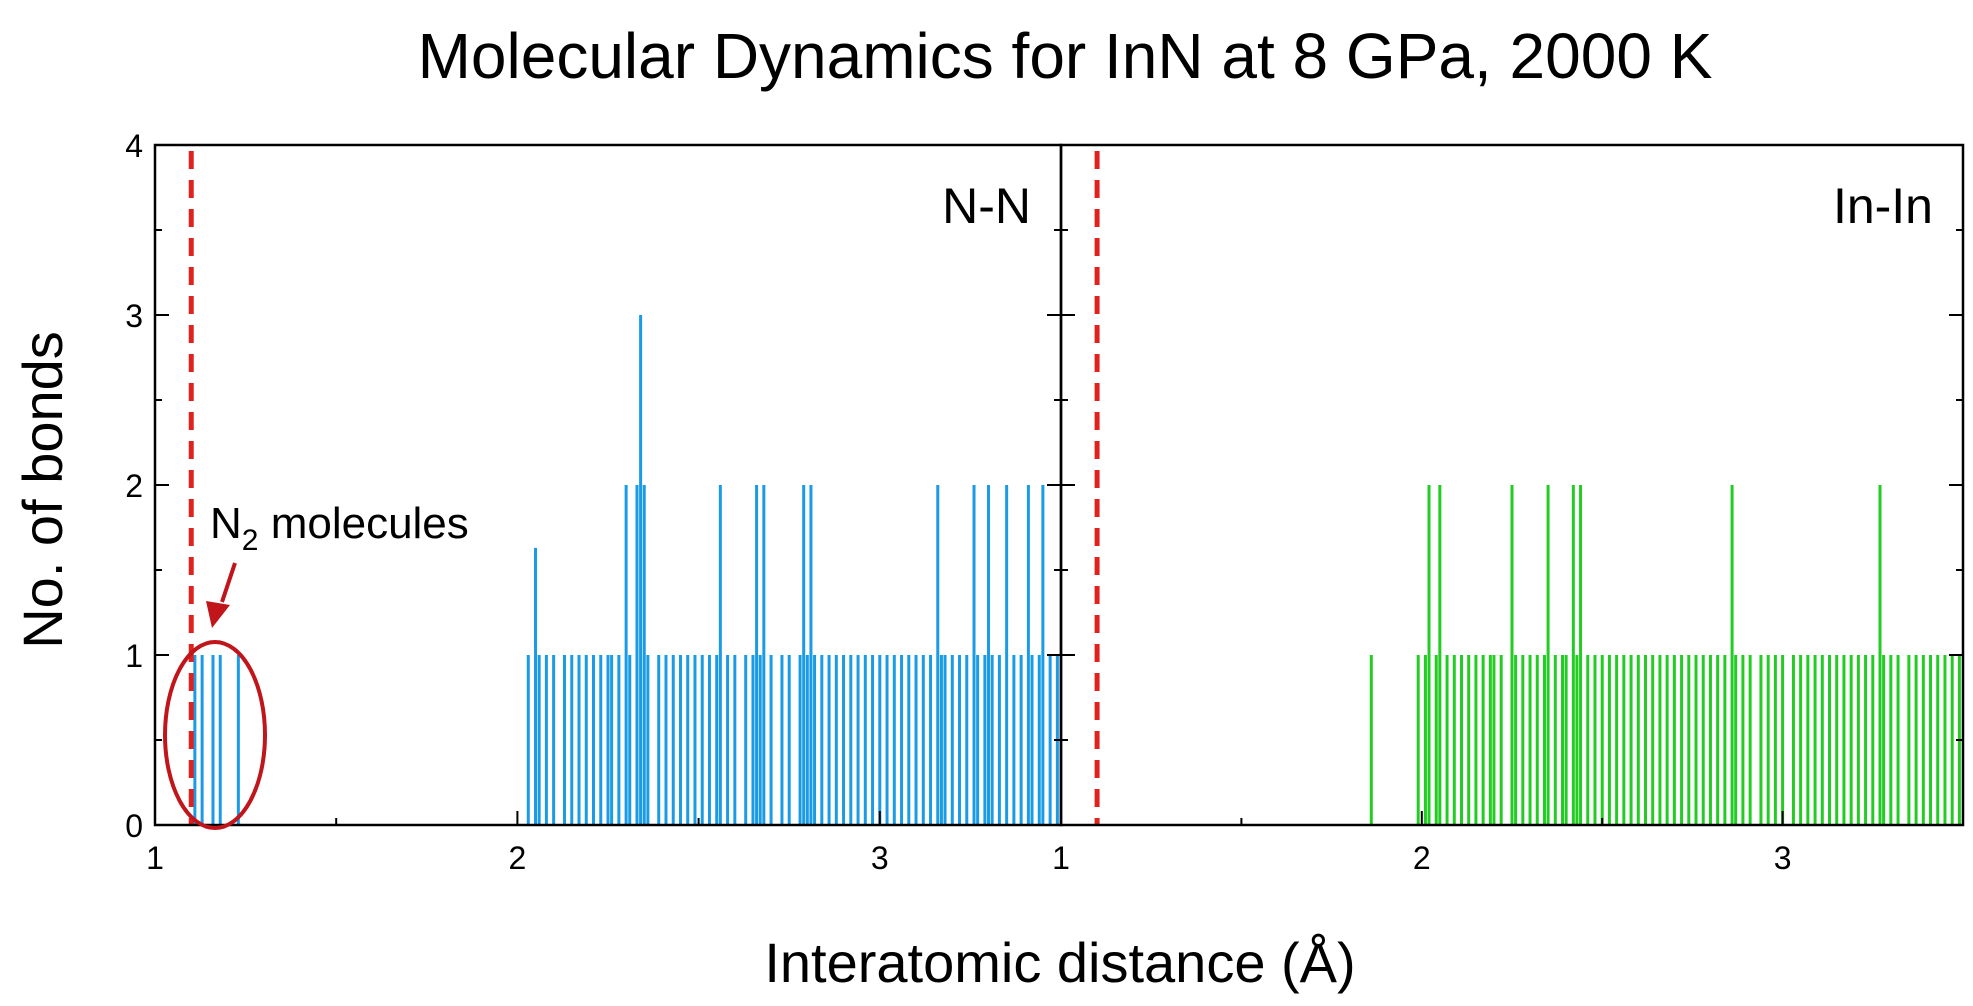 This screenshot has height=1006, width=1973. What do you see at coordinates (134, 146) in the screenshot?
I see `y-tick-label: 4` at bounding box center [134, 146].